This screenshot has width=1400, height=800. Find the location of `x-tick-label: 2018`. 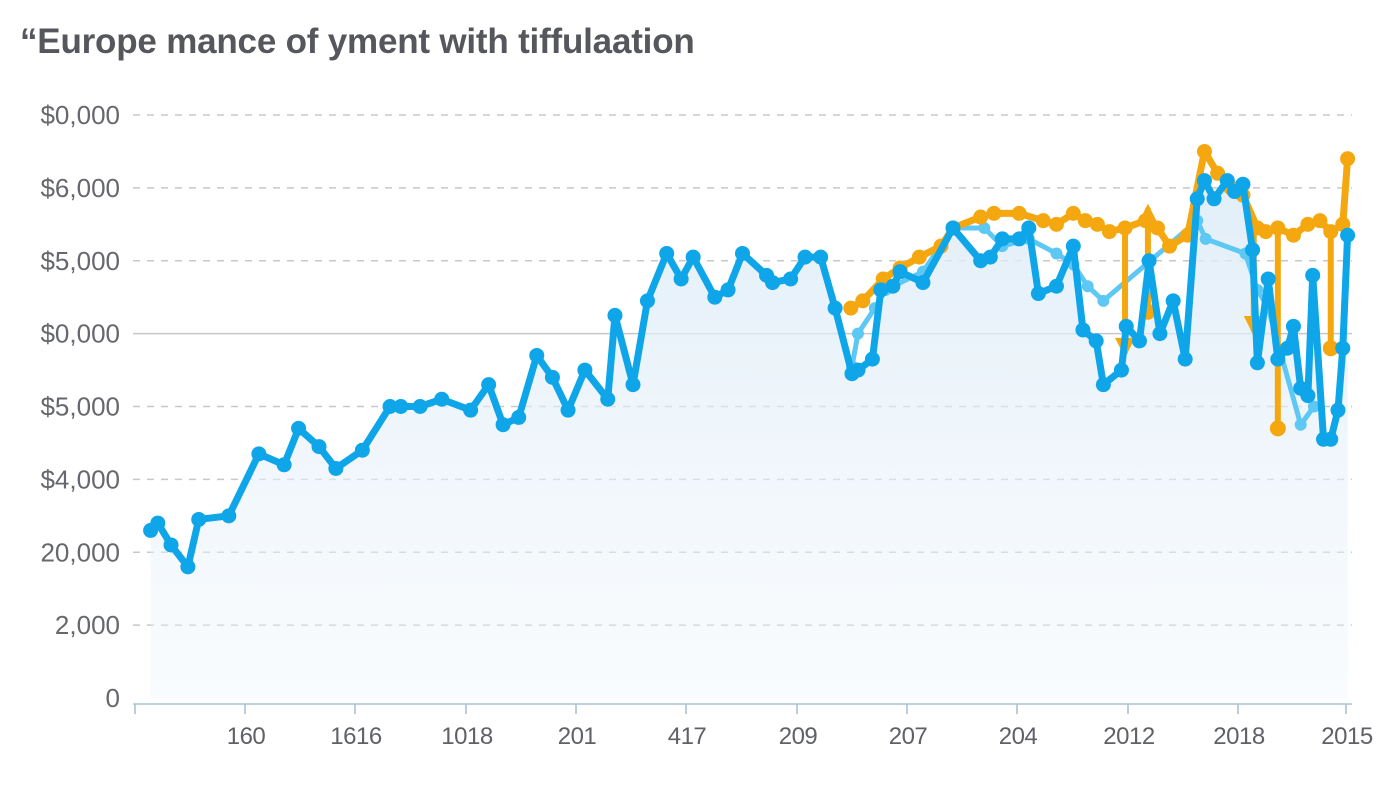

x-tick-label: 2018 is located at coordinates (1239, 736).